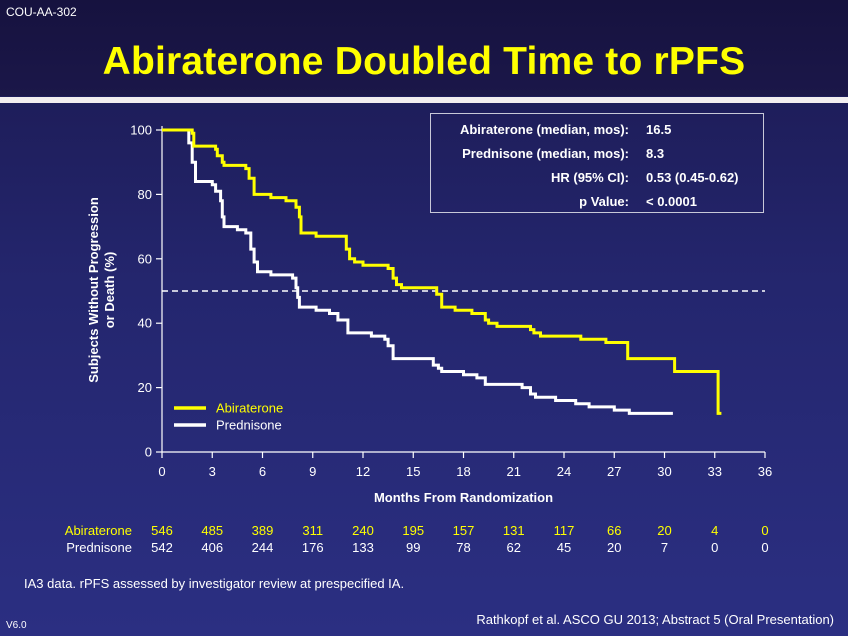  What do you see at coordinates (614, 530) in the screenshot?
I see `risk-count-cell: 66` at bounding box center [614, 530].